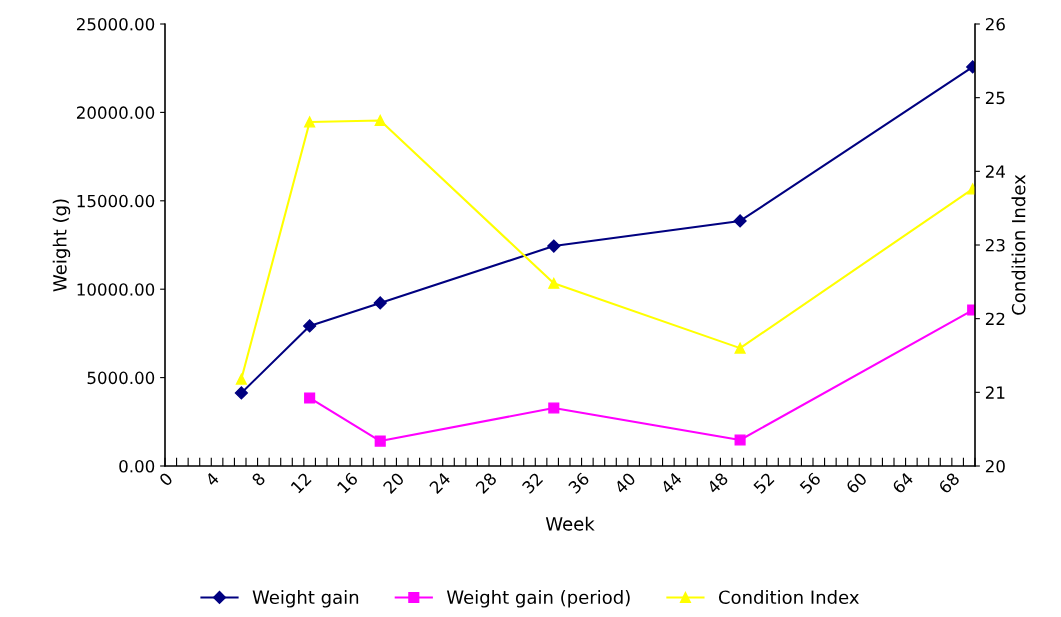 Image resolution: width=1061 pixels, height=617 pixels. Describe the element at coordinates (116, 289) in the screenshot. I see `y-tick-label: 10000.00` at that location.